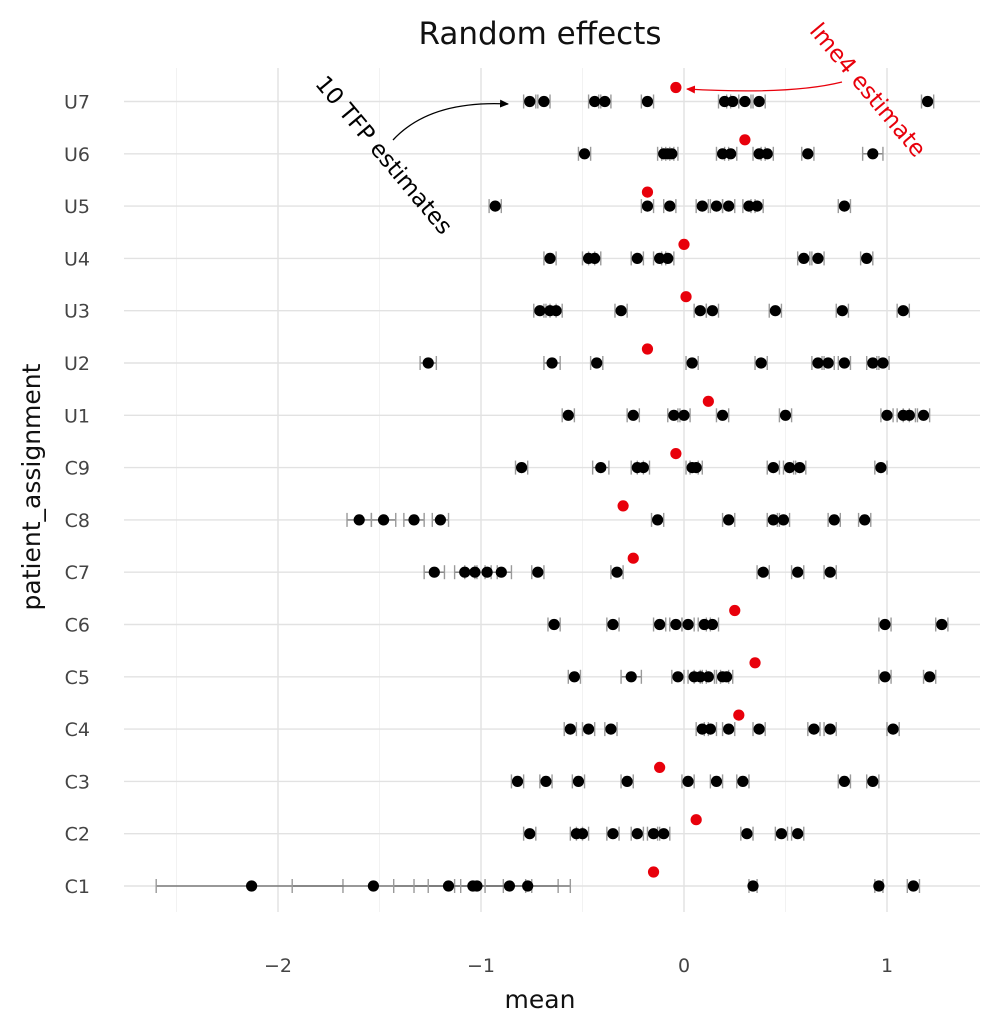 The width and height of the screenshot is (1000, 1033). Describe the element at coordinates (77, 782) in the screenshot. I see `y-tick-label: C3` at that location.